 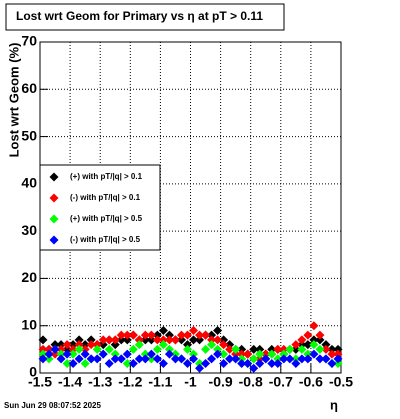 I want to click on legend-box, so click(x=100, y=207).